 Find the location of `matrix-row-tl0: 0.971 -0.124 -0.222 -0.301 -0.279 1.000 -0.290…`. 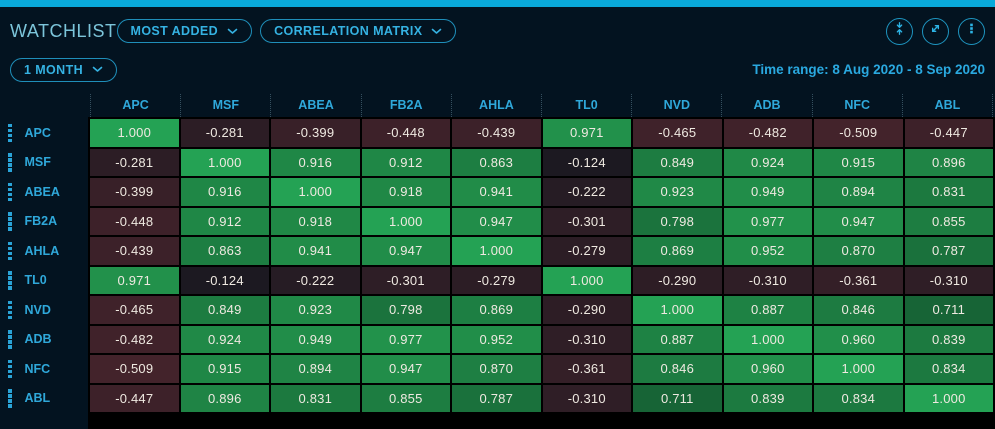

matrix-row-tl0: 0.971 -0.124 -0.222 -0.301 -0.279 1.000 -0.290… is located at coordinates (541, 280).